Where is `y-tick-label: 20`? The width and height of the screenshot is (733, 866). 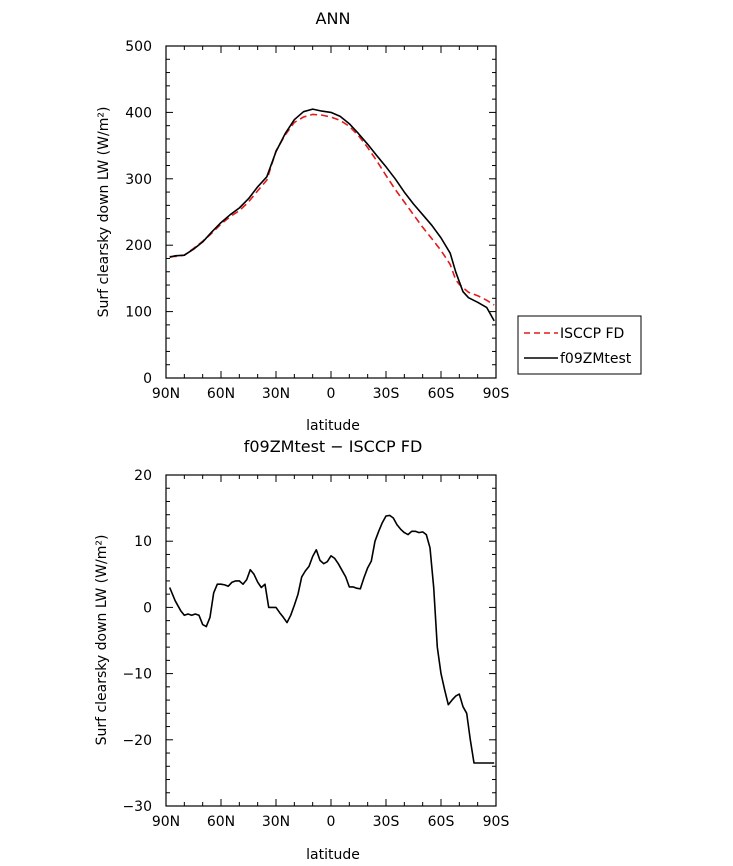 y-tick-label: 20 is located at coordinates (143, 476).